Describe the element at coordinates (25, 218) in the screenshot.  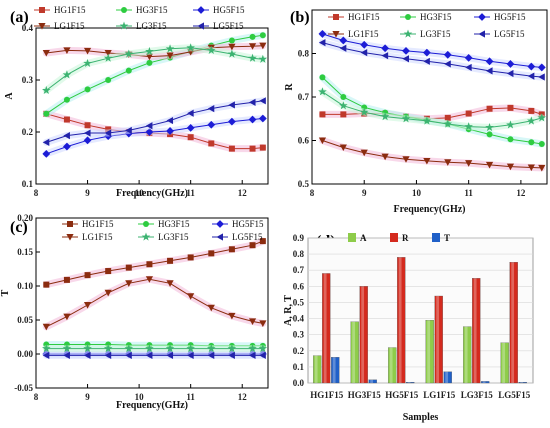
I see `y-tick-label: 0.20` at that location.